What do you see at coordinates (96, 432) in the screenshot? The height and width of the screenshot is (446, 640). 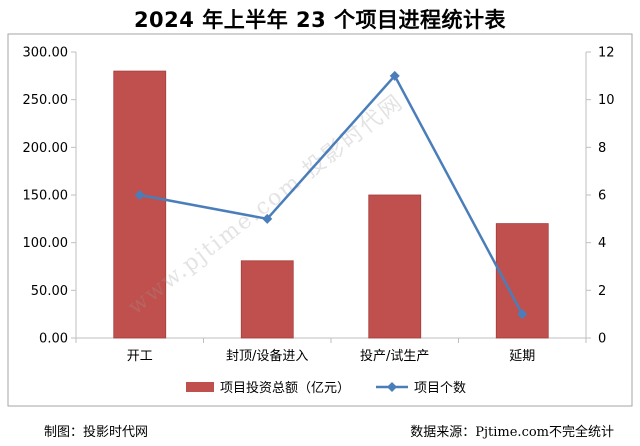 I see `footer-credit: 制图：投影时代网` at bounding box center [96, 432].